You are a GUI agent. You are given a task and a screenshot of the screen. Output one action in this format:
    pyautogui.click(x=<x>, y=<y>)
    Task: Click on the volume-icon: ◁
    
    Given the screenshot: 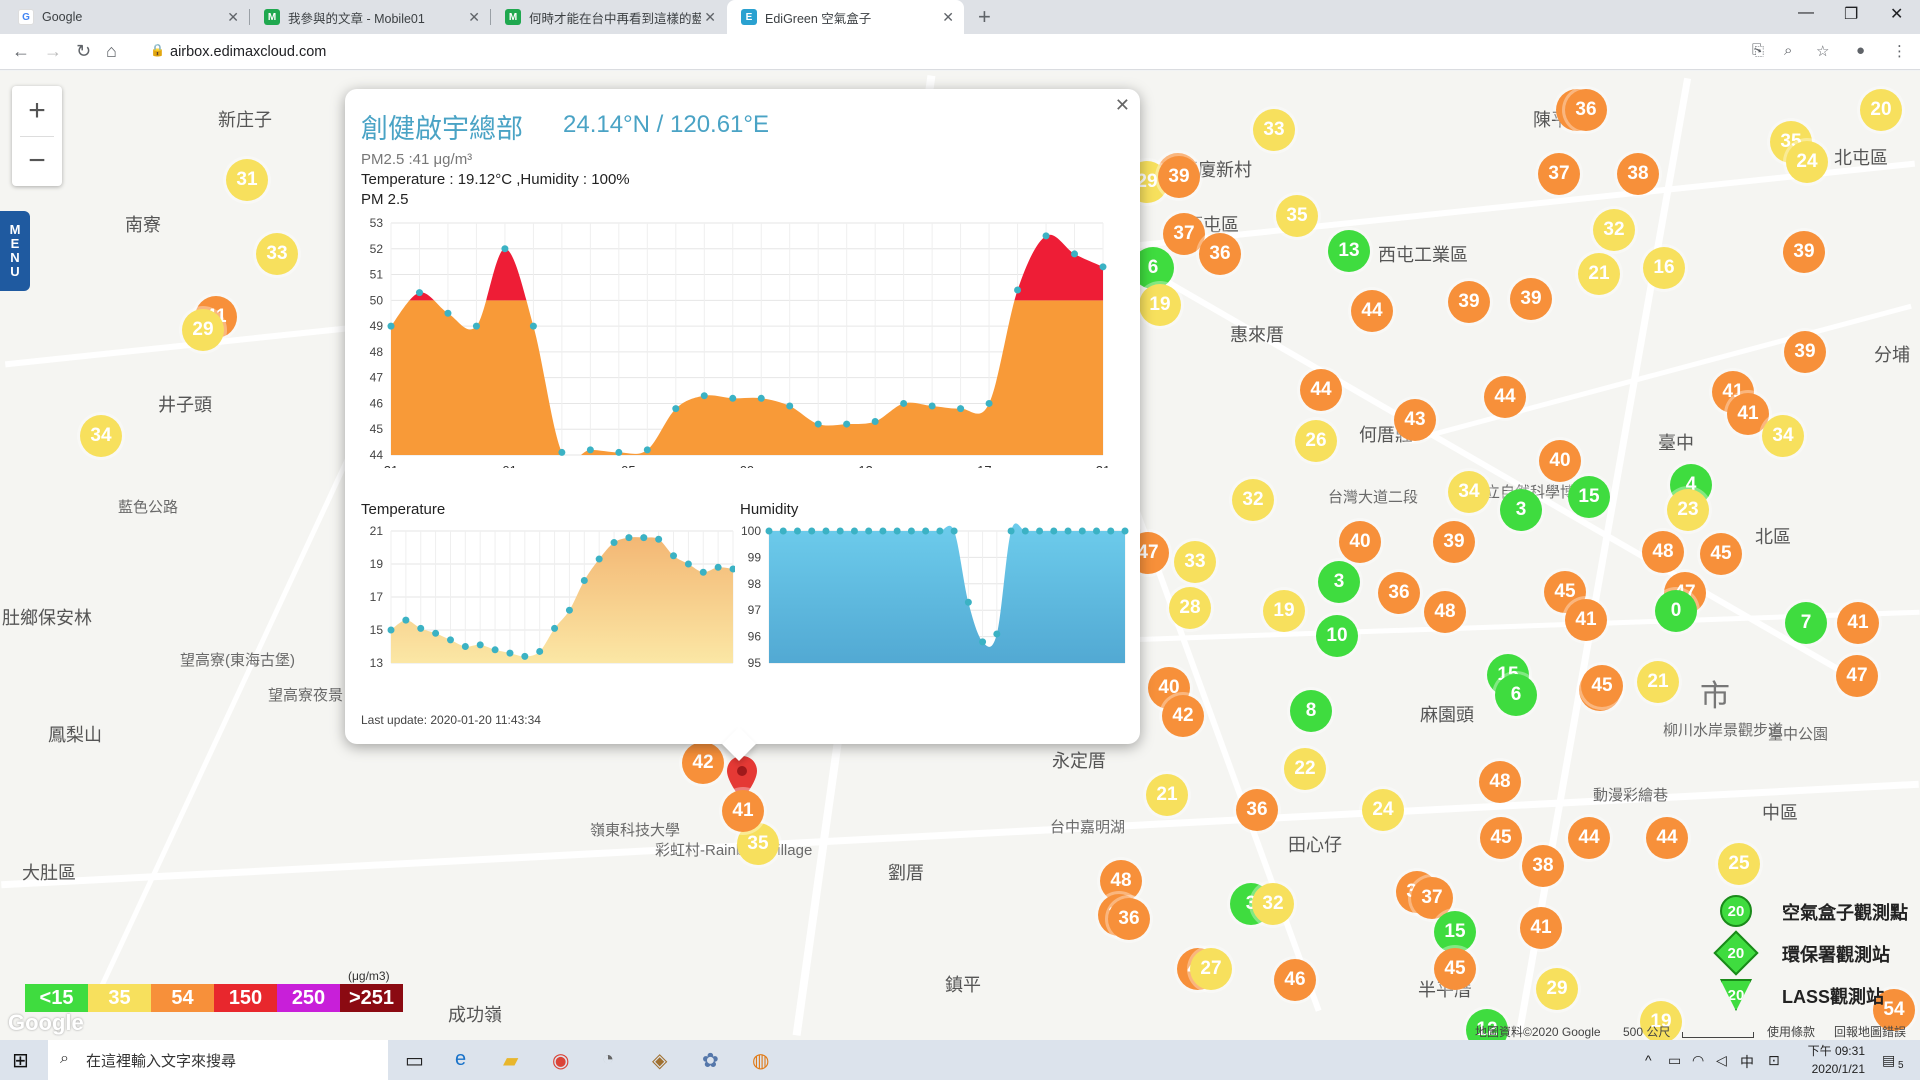 What is the action you would take?
    pyautogui.click(x=1721, y=1060)
    